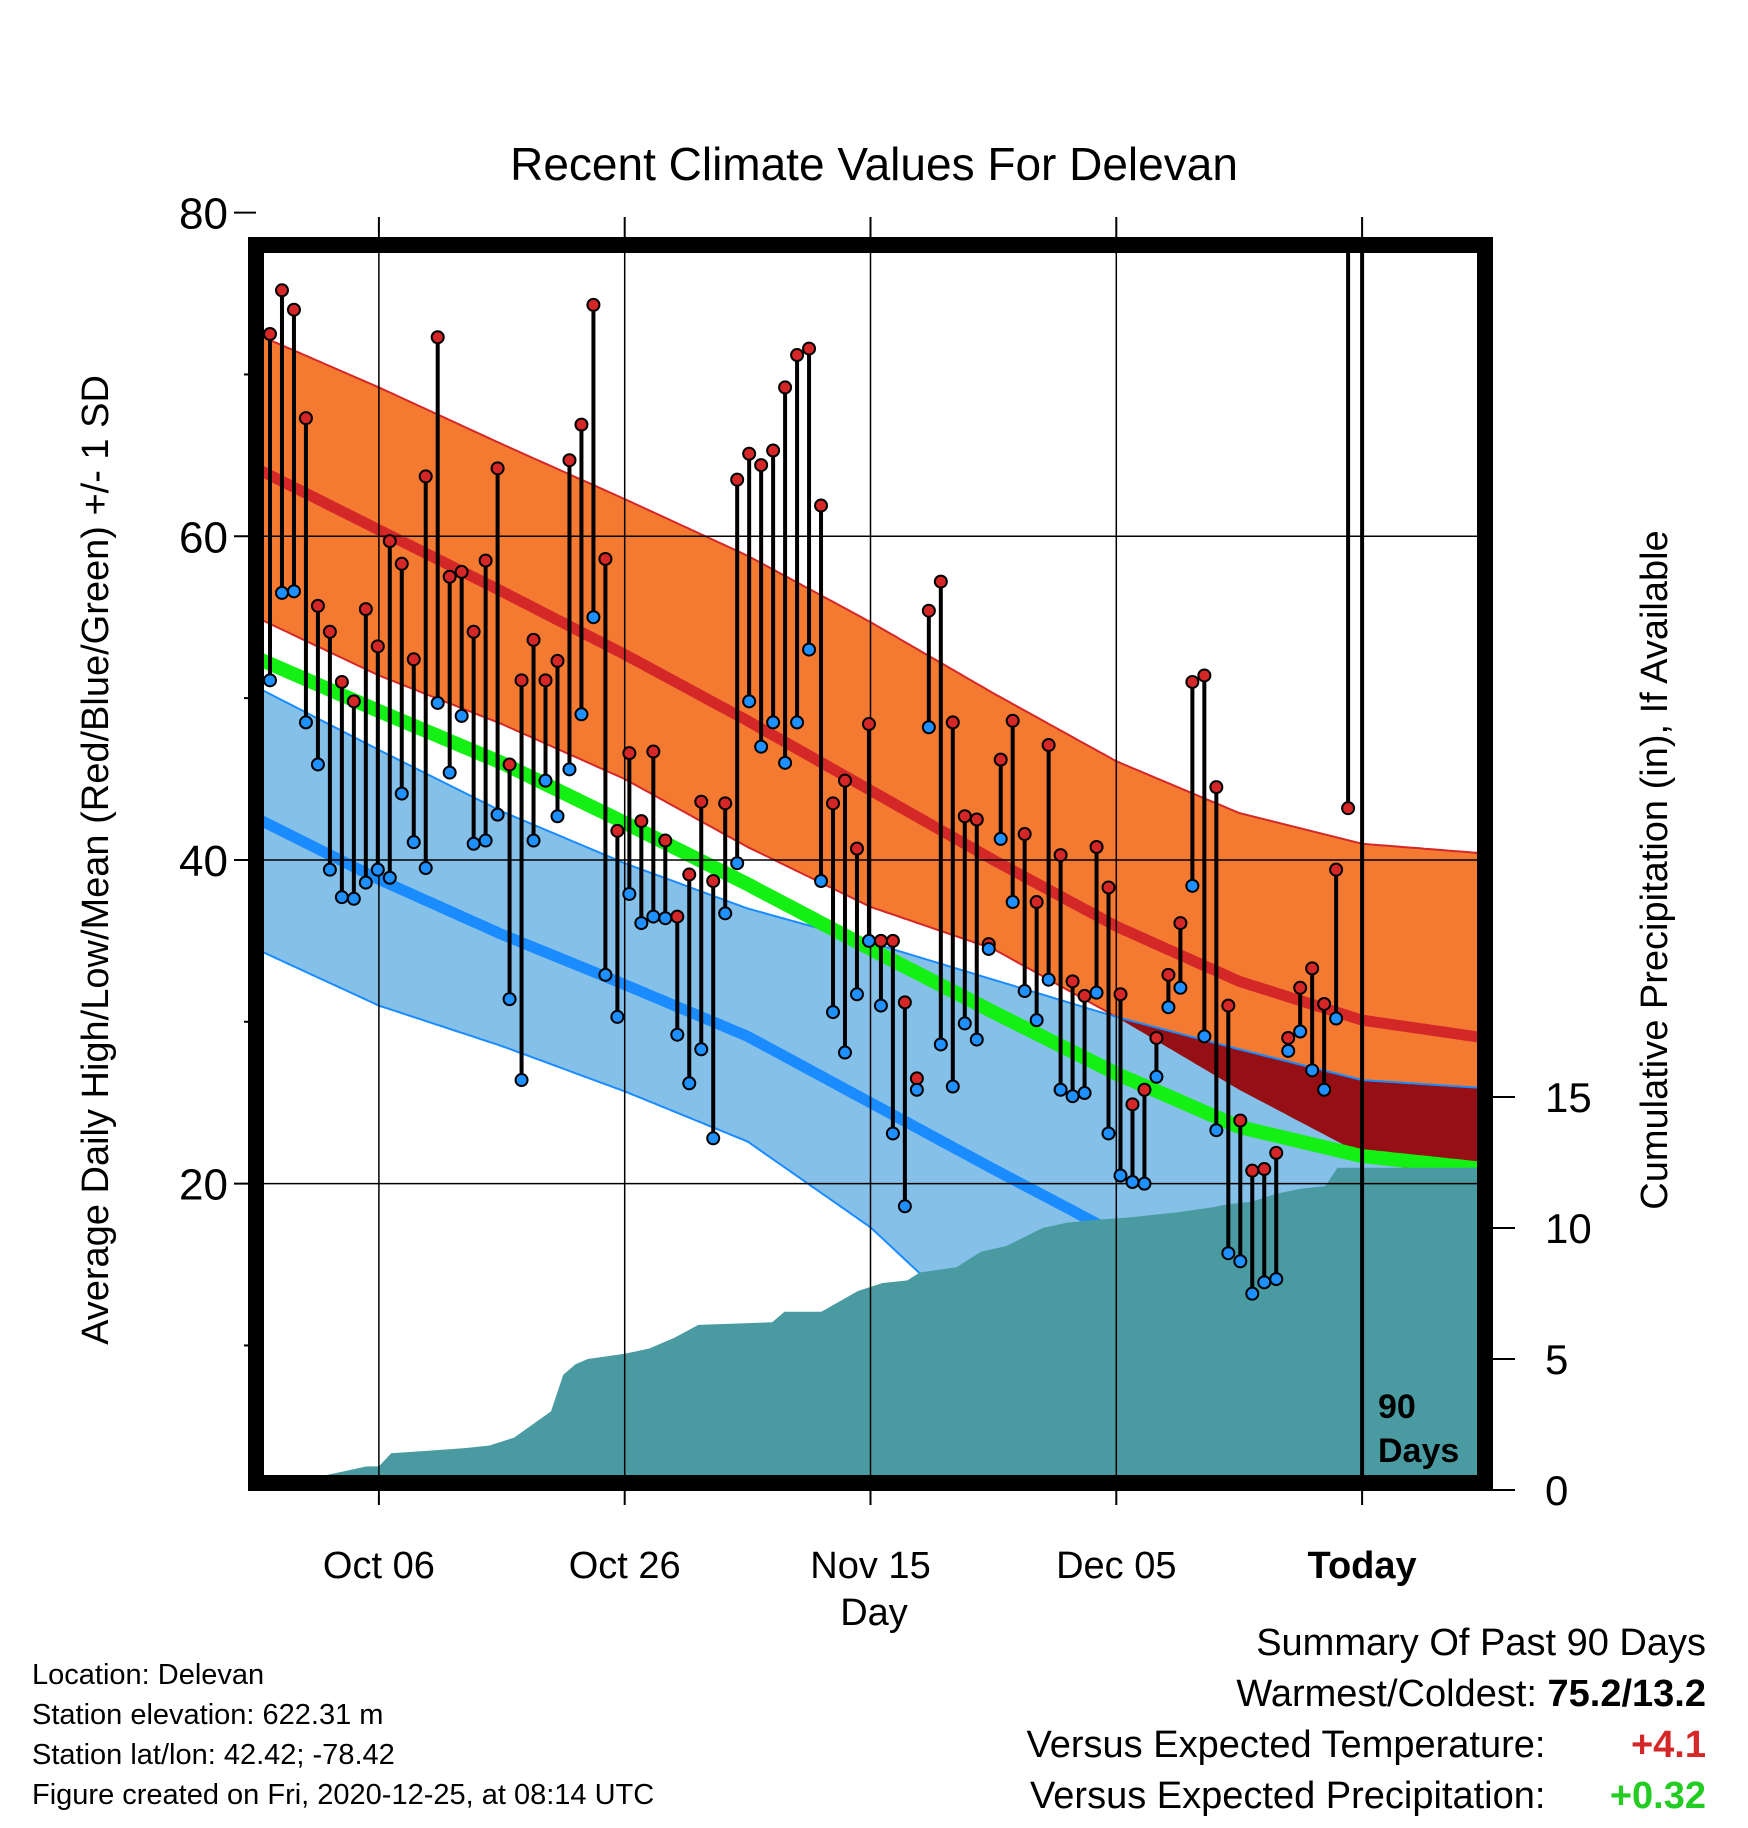  I want to click on y-tick-label: 80, so click(203, 214).